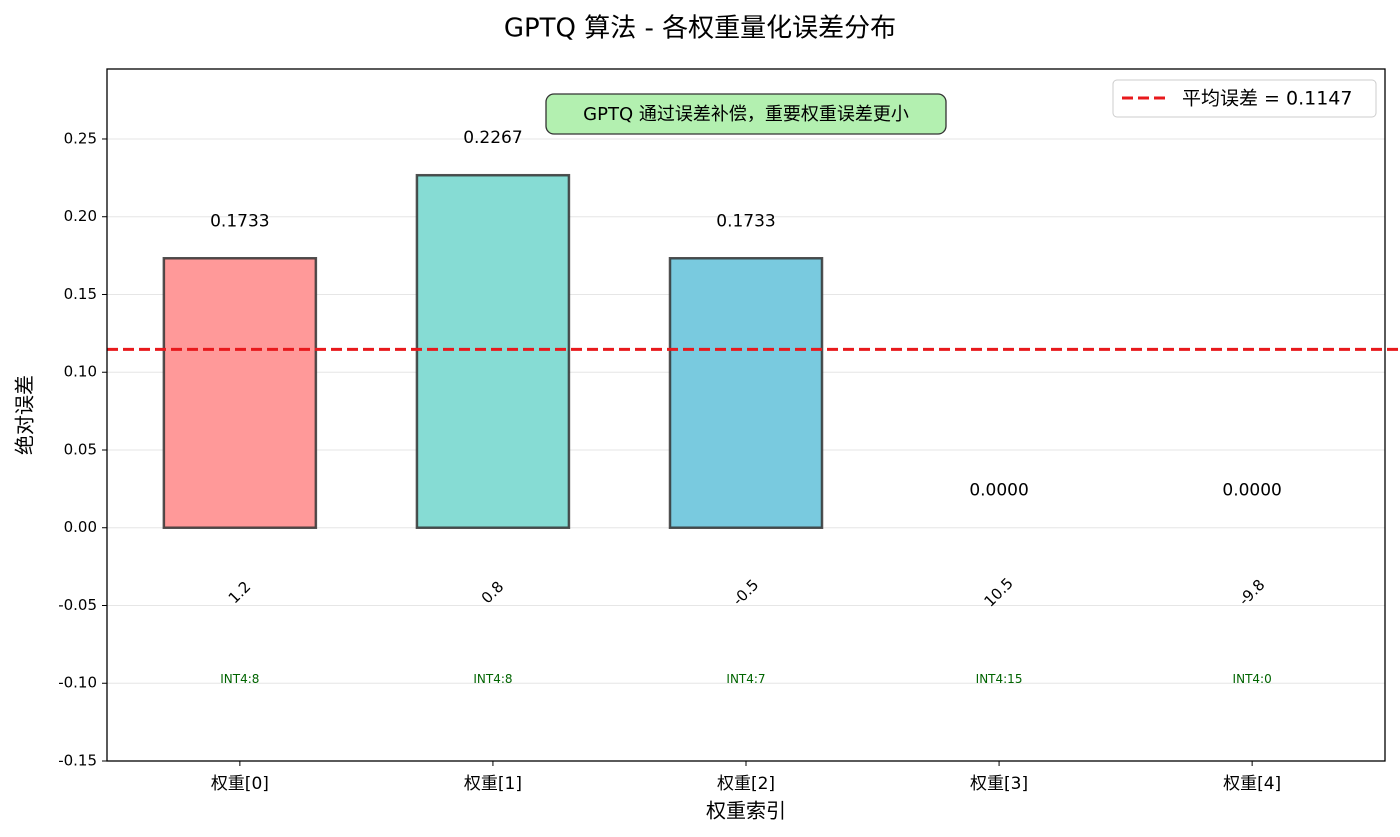 The height and width of the screenshot is (837, 1400). What do you see at coordinates (700, 29) in the screenshot?
I see `chart-title: GPTQ 算法 - 各权重量化误差分布` at bounding box center [700, 29].